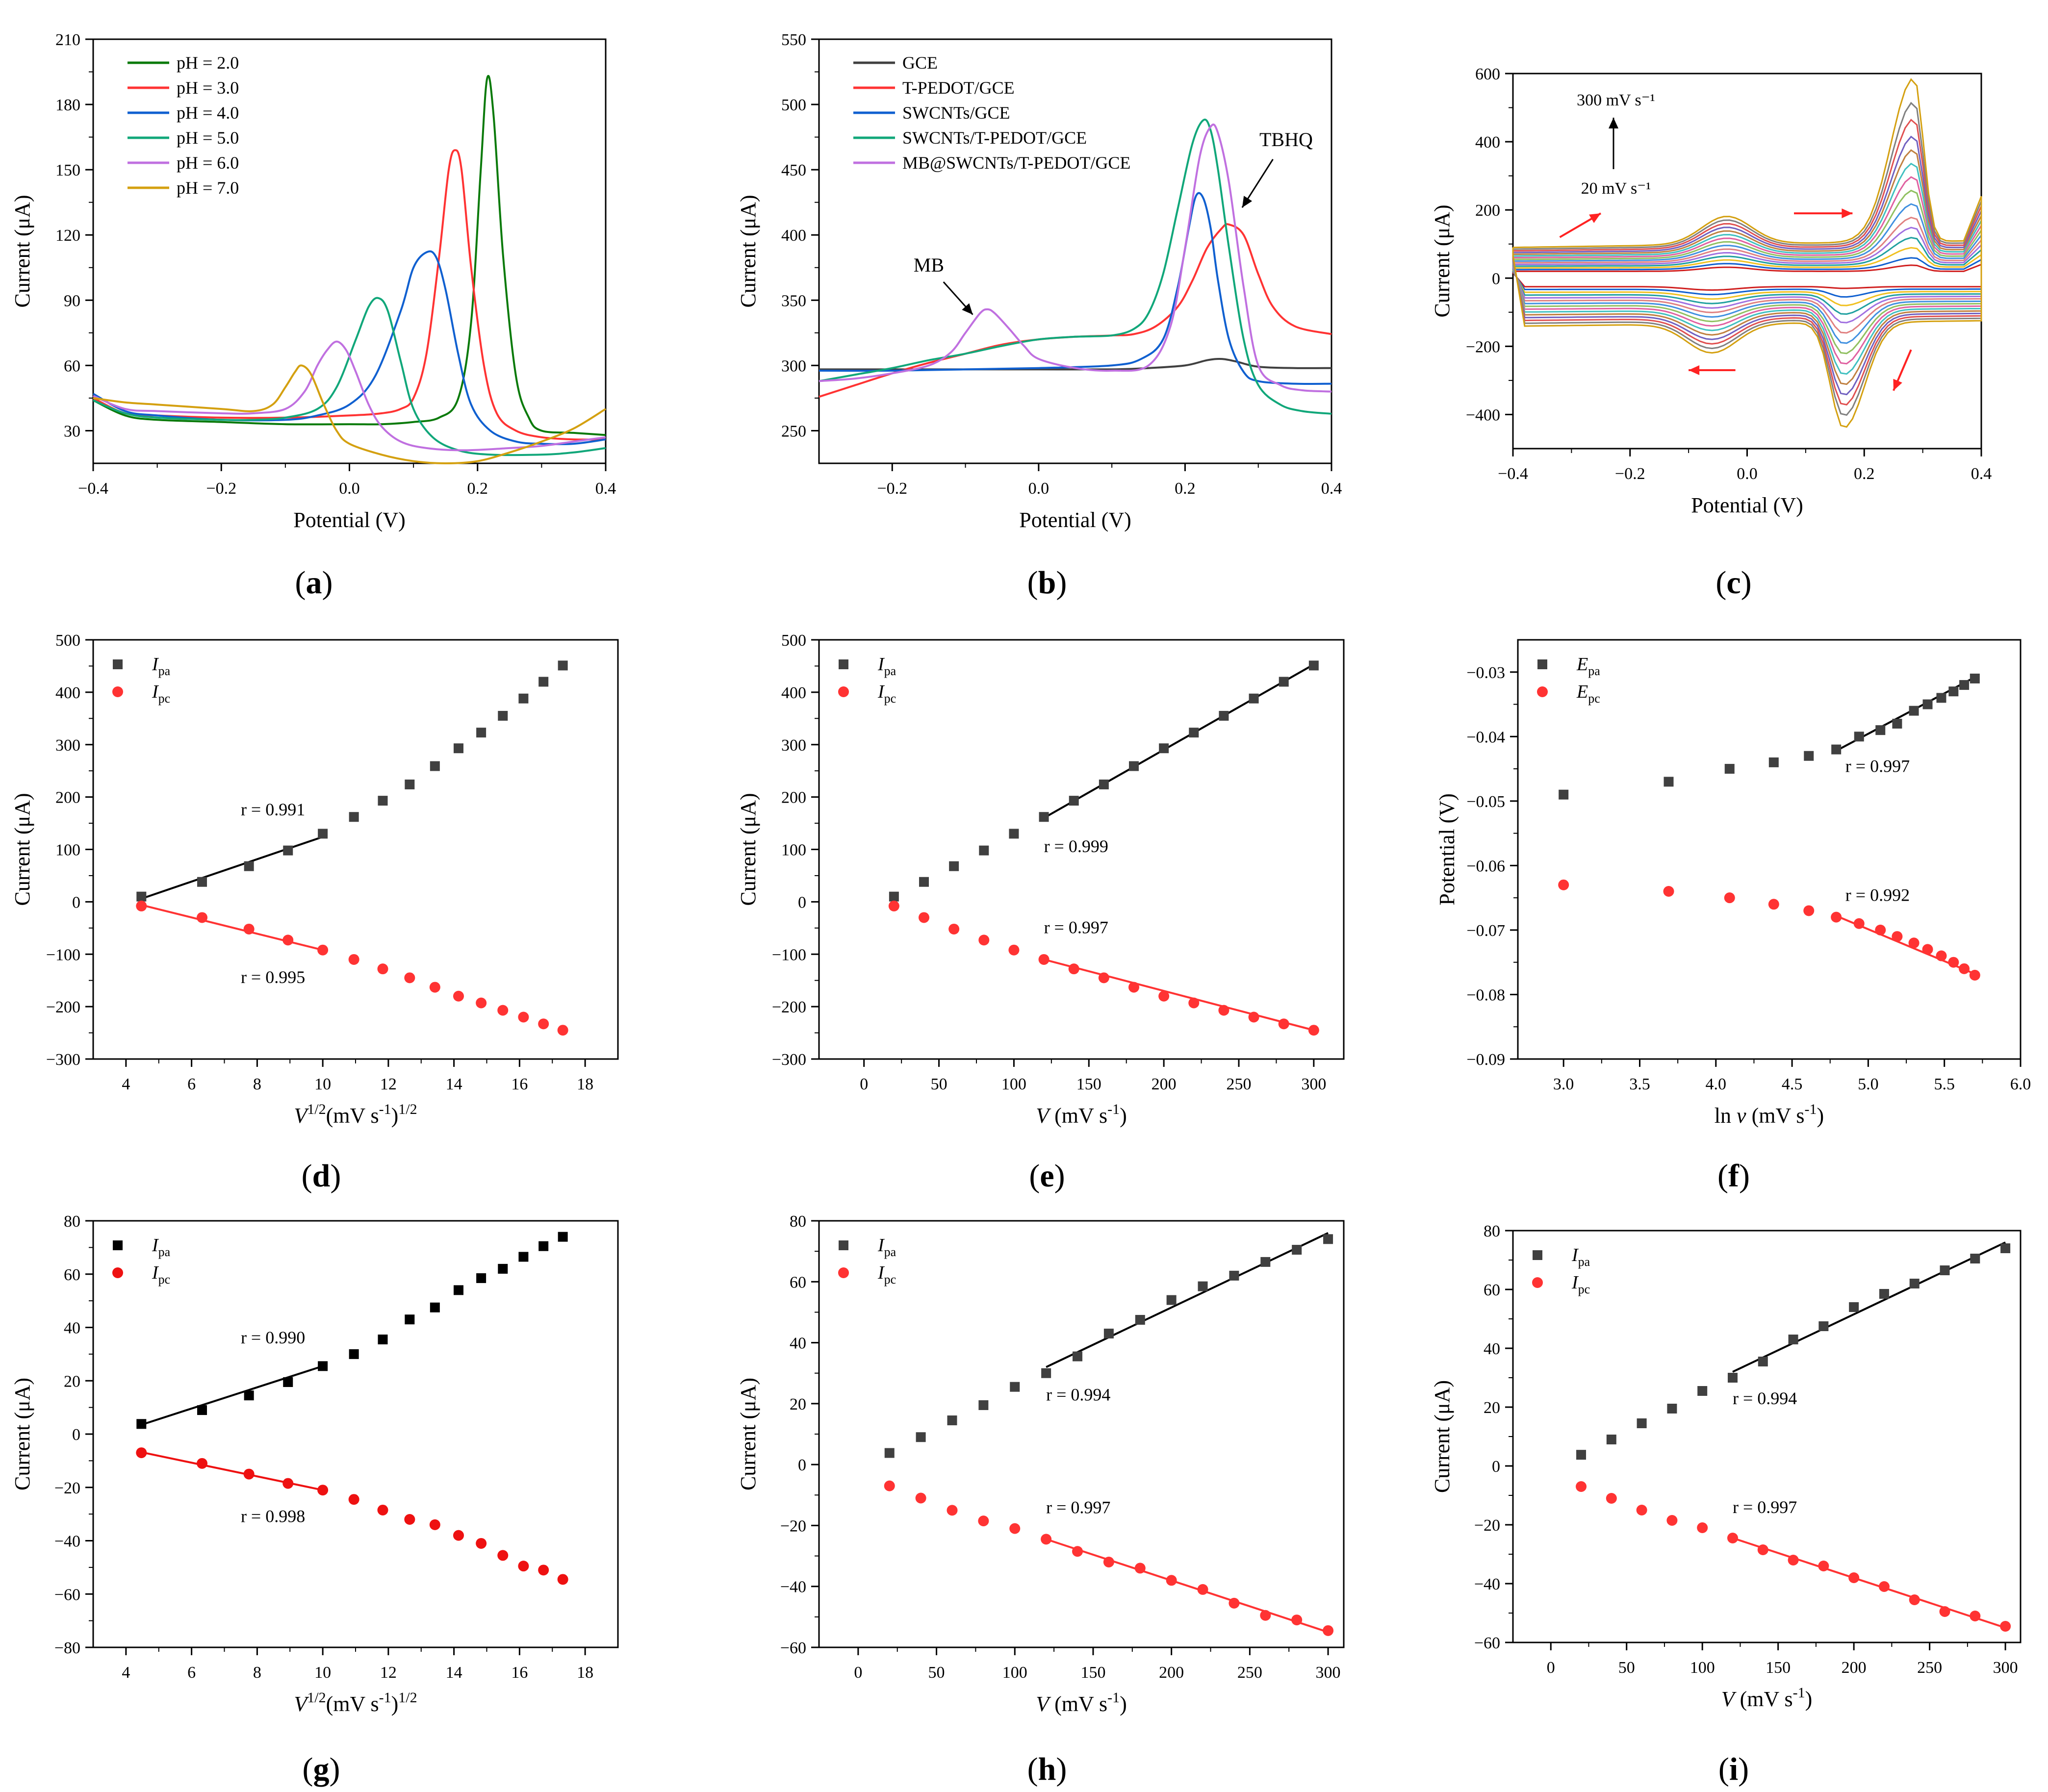 The width and height of the screenshot is (2048, 1792). What do you see at coordinates (388, 1673) in the screenshot?
I see `x-tick-label: 12` at bounding box center [388, 1673].